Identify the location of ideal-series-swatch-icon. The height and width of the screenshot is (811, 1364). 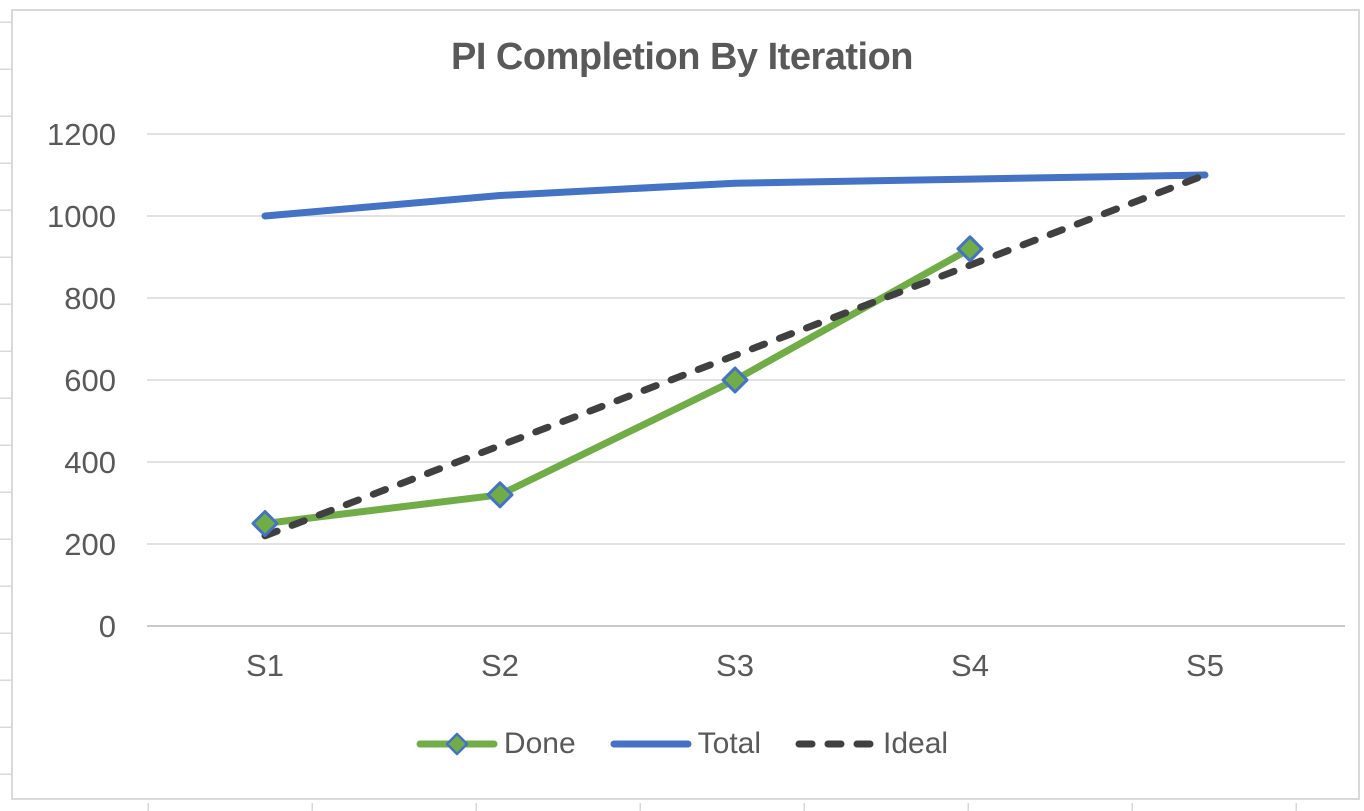
(836, 744).